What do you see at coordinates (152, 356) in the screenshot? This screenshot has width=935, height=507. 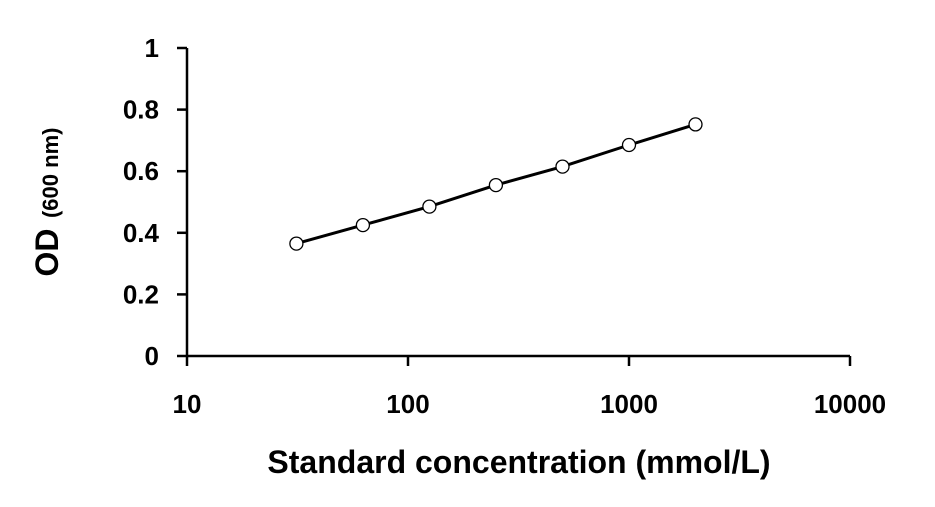 I see `y-tick-label-0: 0` at bounding box center [152, 356].